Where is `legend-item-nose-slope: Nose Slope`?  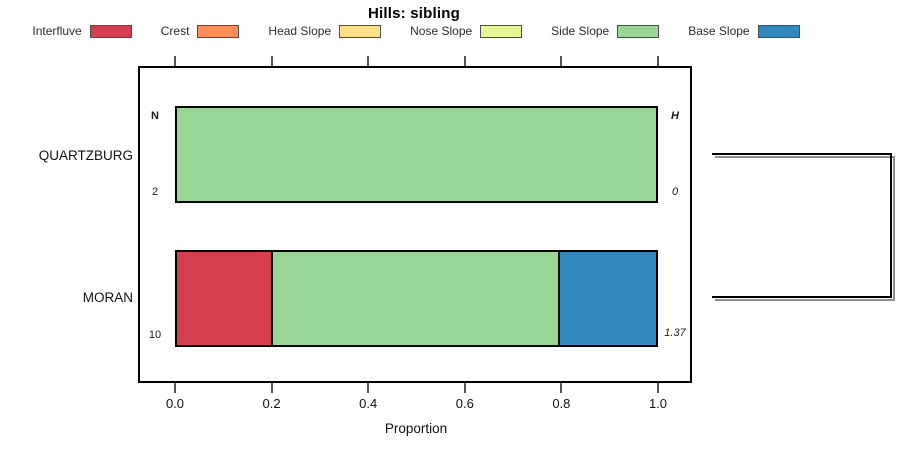
legend-item-nose-slope: Nose Slope is located at coordinates (466, 31).